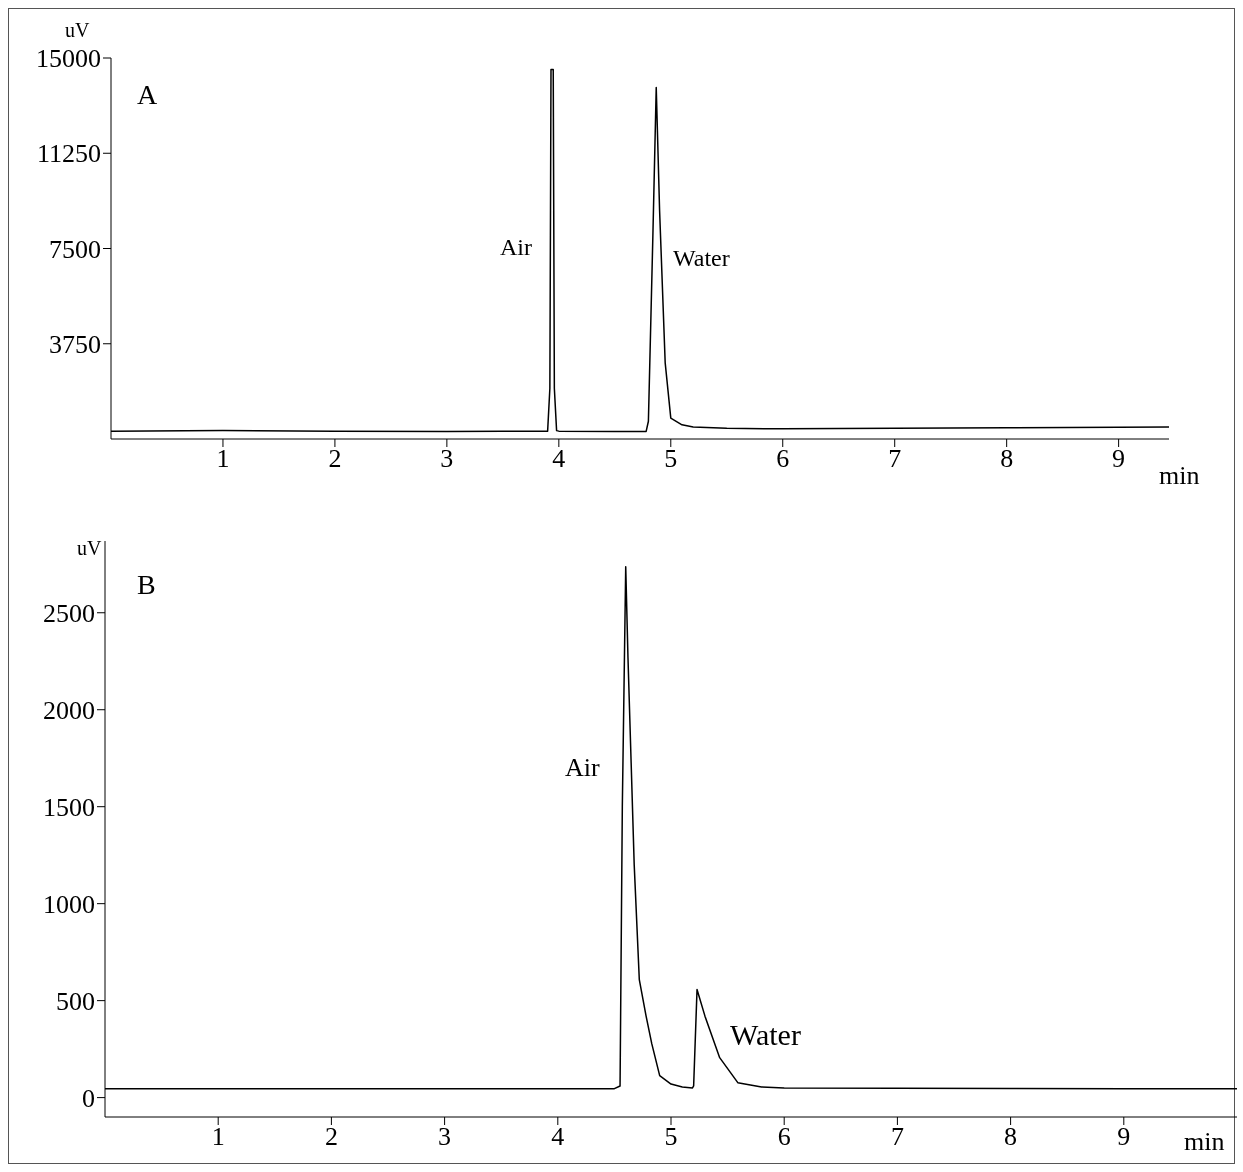  Describe the element at coordinates (146, 585) in the screenshot. I see `text: B` at that location.